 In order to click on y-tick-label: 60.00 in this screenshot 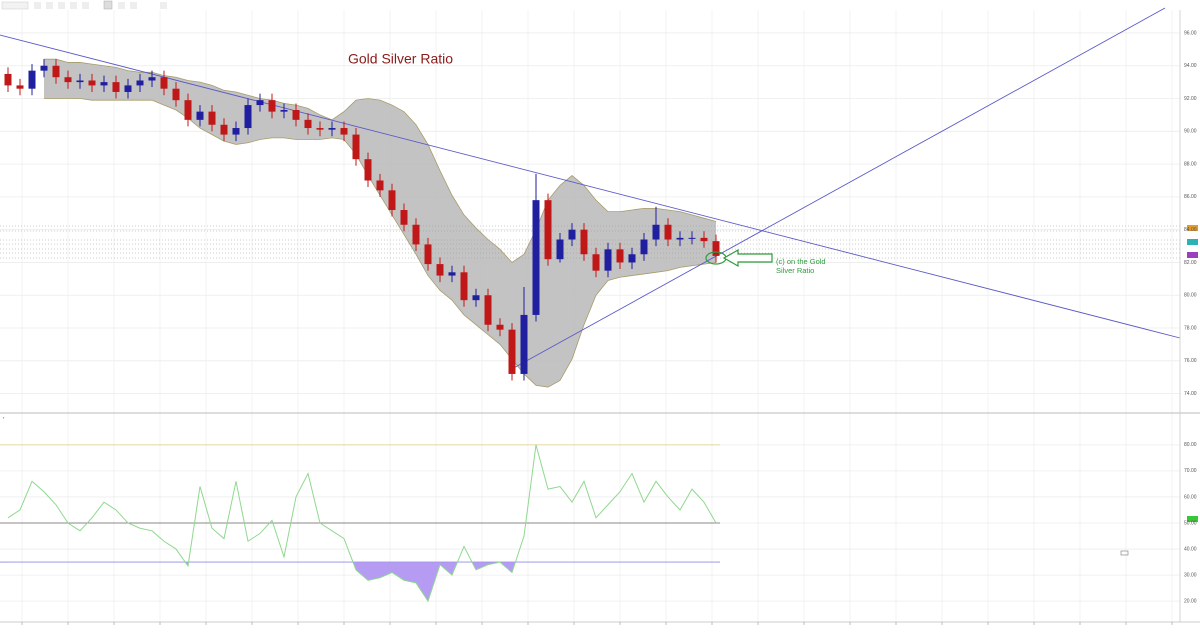, I will do `click(1190, 497)`.